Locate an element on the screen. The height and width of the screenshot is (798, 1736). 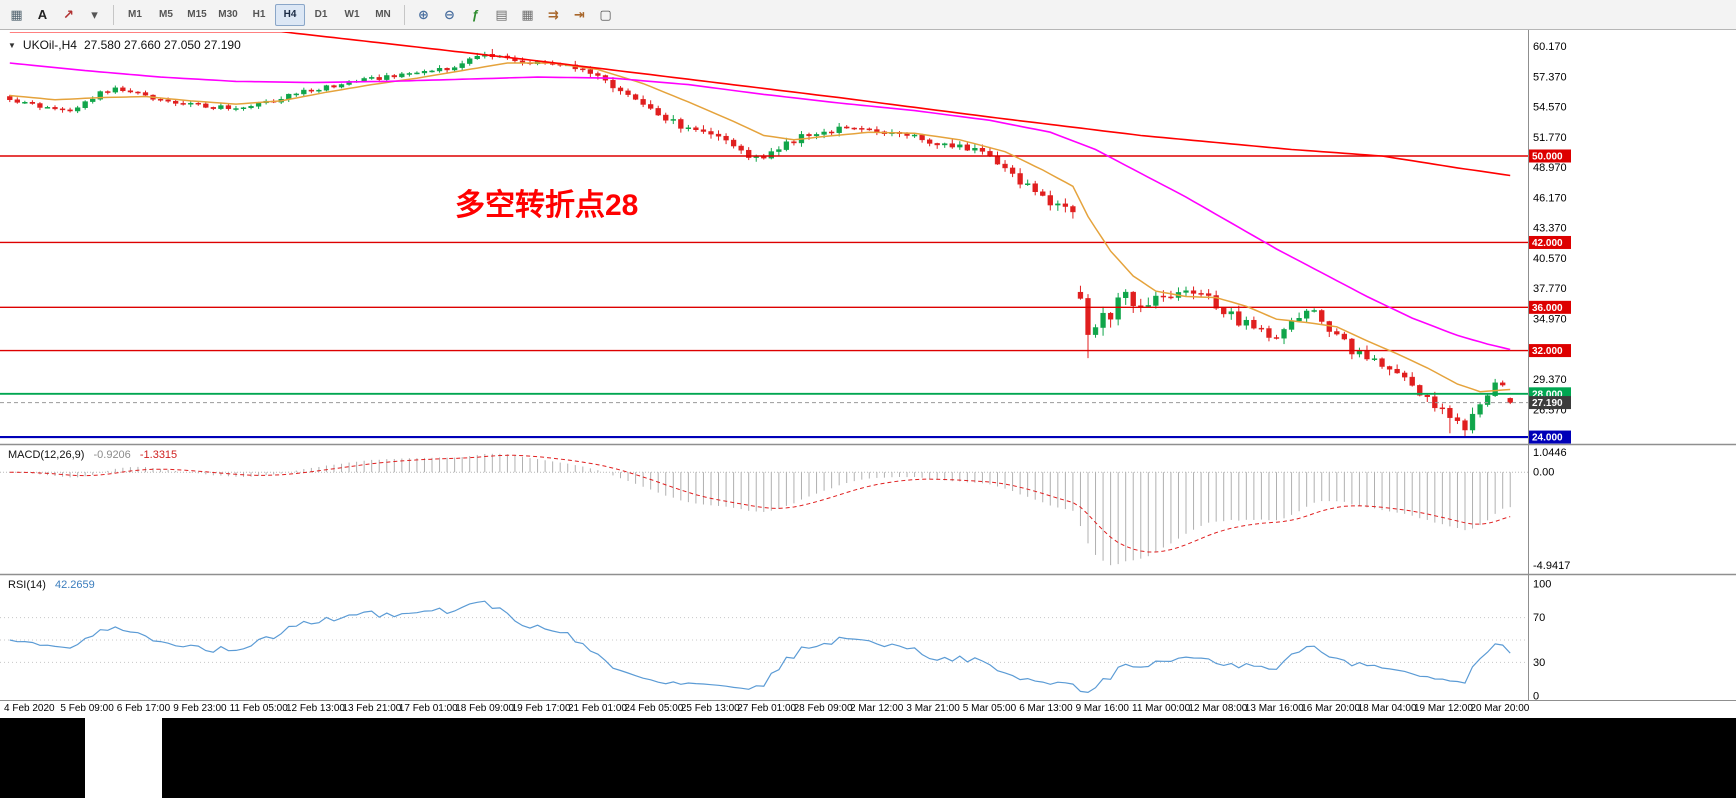
timeframe-m5: M5 is located at coordinates (166, 14).